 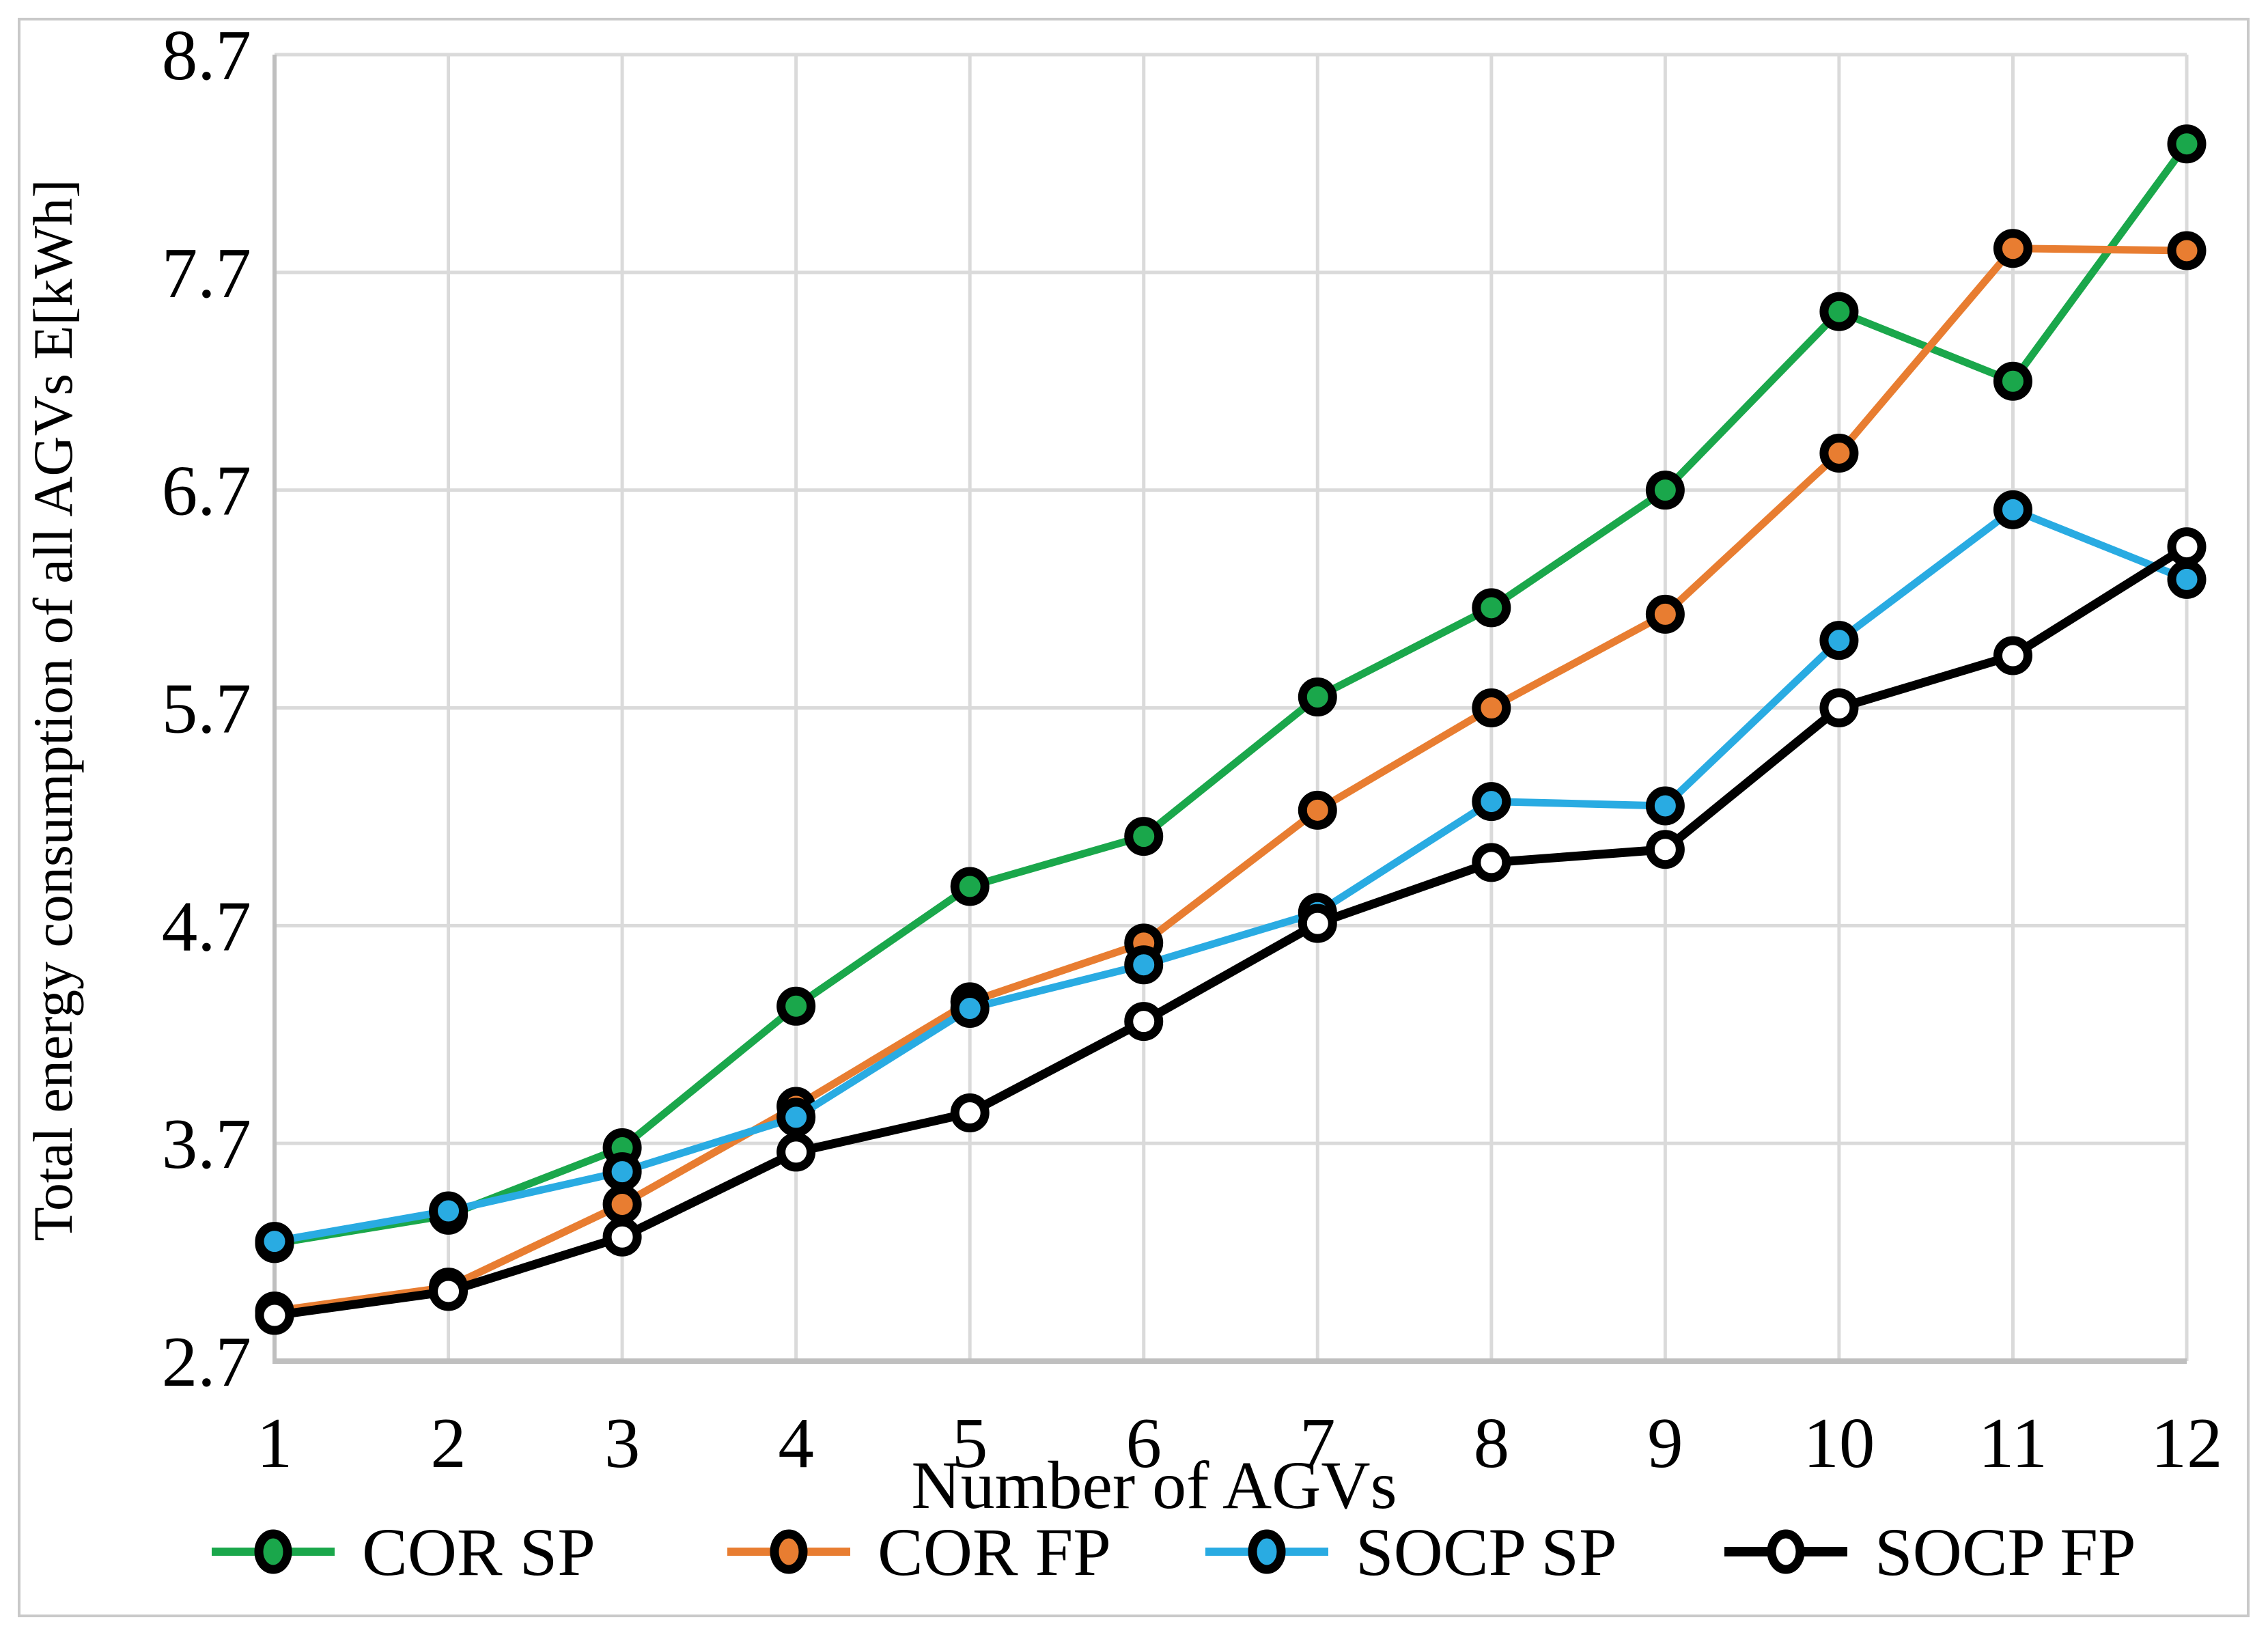 What do you see at coordinates (2013, 1443) in the screenshot?
I see `x-tick-label: 11` at bounding box center [2013, 1443].